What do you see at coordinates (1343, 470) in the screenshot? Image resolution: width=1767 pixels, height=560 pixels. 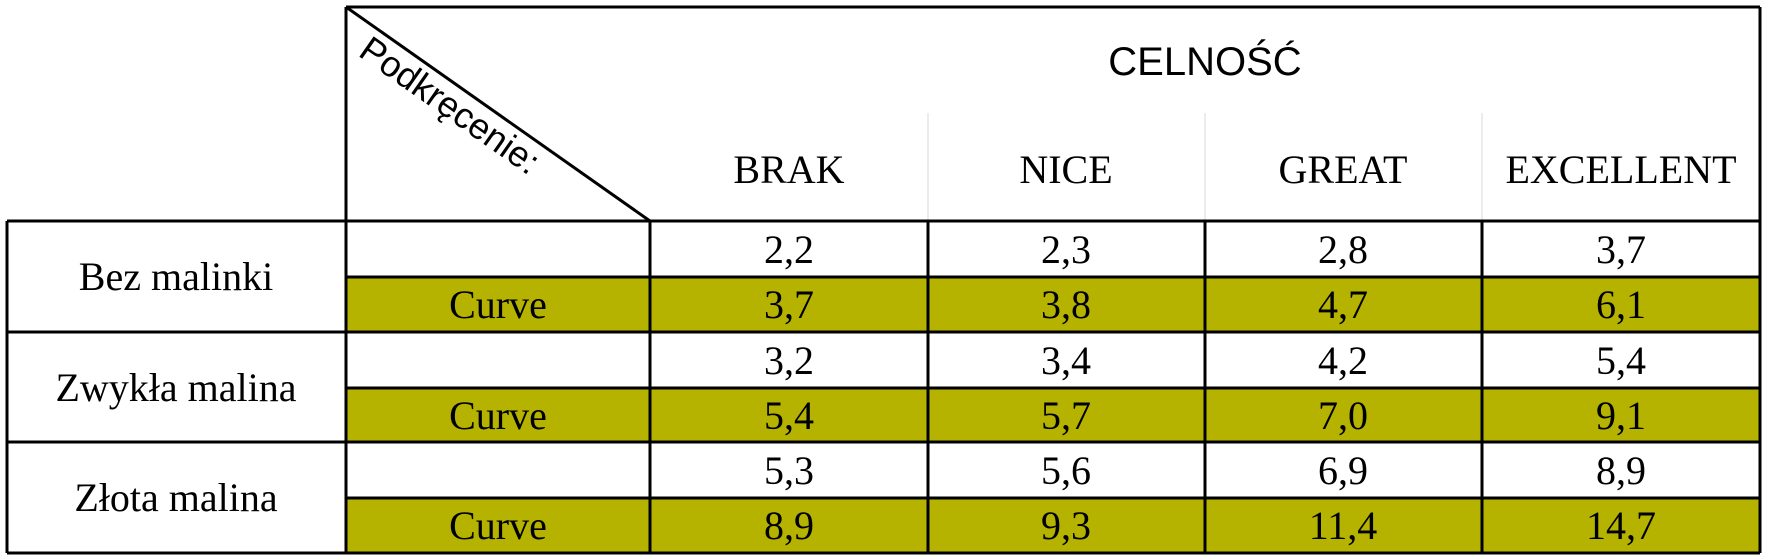 I see `table-cell: 6,9` at bounding box center [1343, 470].